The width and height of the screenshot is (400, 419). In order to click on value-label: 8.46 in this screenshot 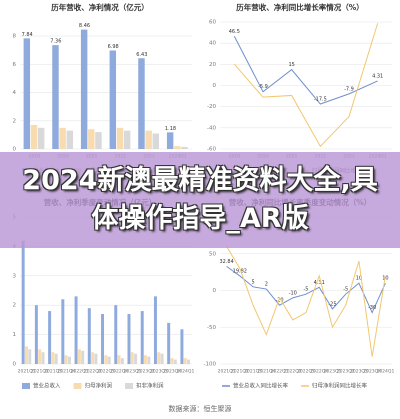, I will do `click(84, 26)`.